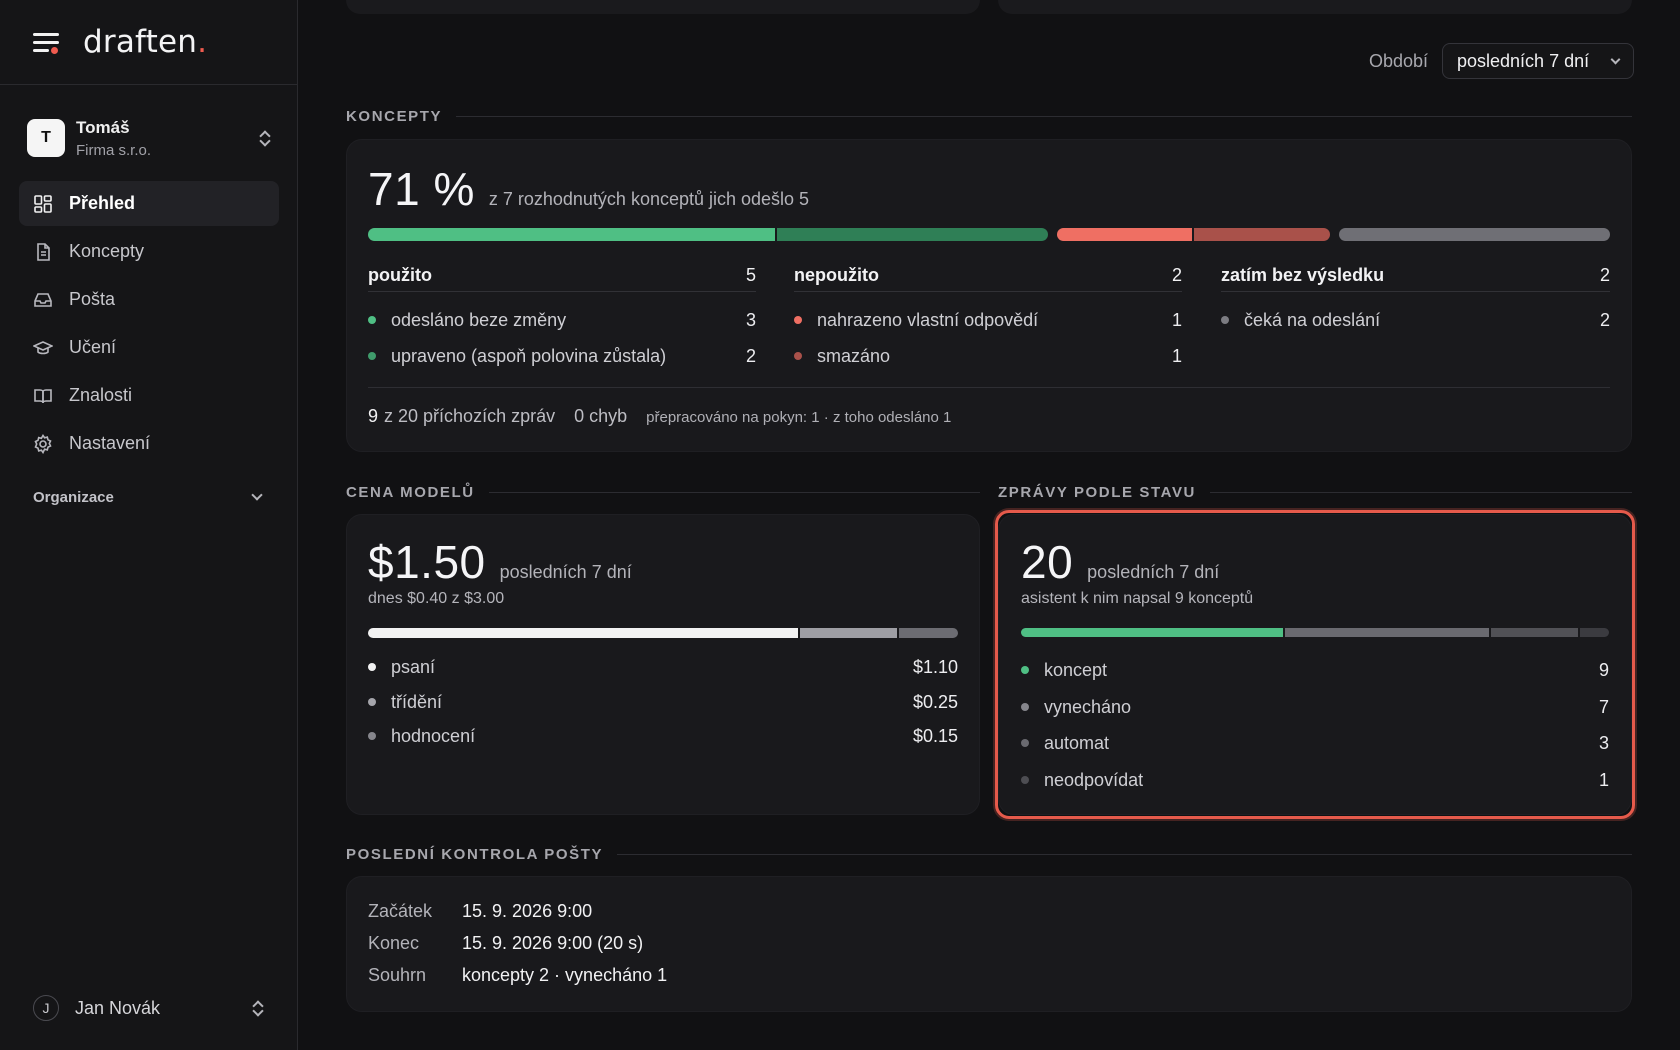 This screenshot has width=1680, height=1050. Describe the element at coordinates (149, 299) in the screenshot. I see `sidebar-item-posta: Pošta` at that location.